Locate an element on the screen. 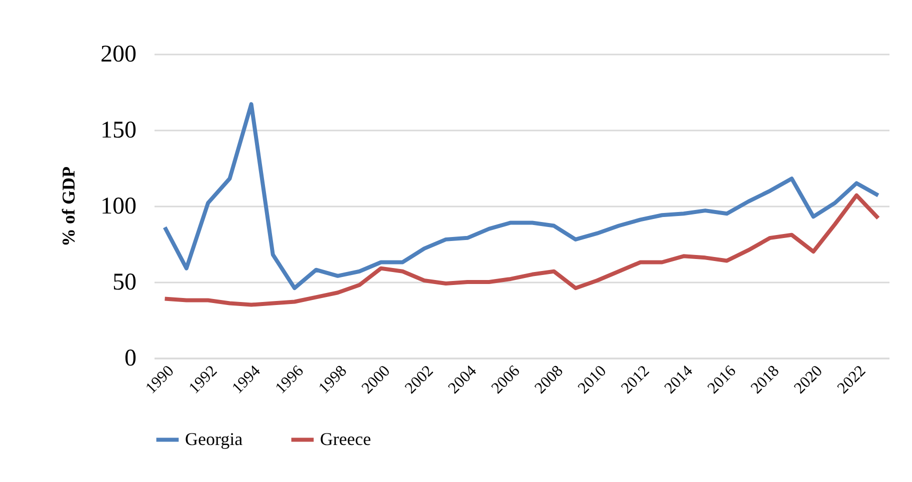  y-tick-label: 100 is located at coordinates (118, 207).